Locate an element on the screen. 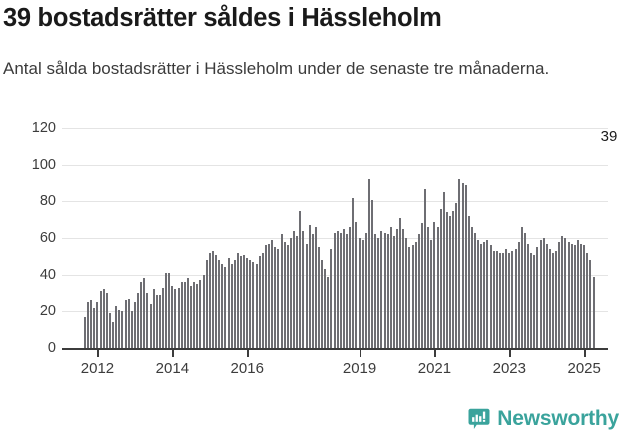  x-axis-baseline is located at coordinates (335, 349).